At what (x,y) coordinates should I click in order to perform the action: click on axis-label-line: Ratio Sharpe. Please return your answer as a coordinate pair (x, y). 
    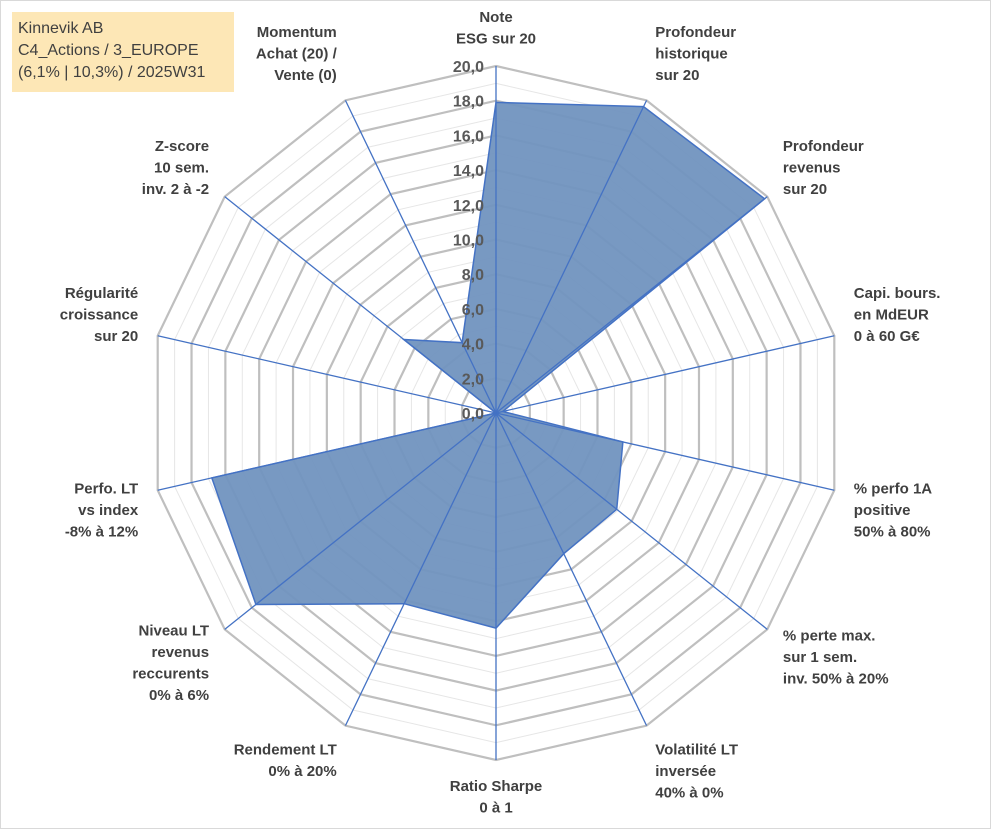
    Looking at the image, I should click on (496, 786).